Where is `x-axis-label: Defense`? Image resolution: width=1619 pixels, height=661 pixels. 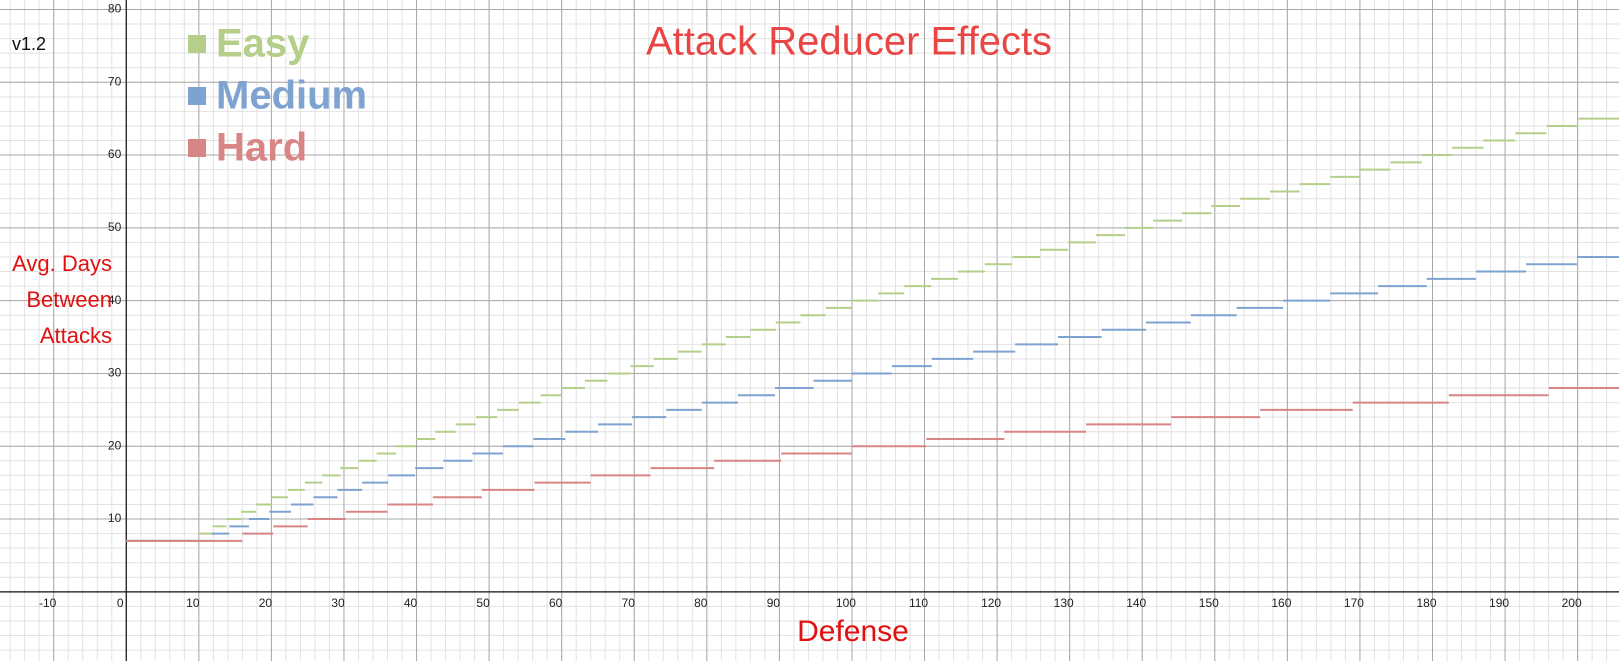
x-axis-label: Defense is located at coordinates (853, 631).